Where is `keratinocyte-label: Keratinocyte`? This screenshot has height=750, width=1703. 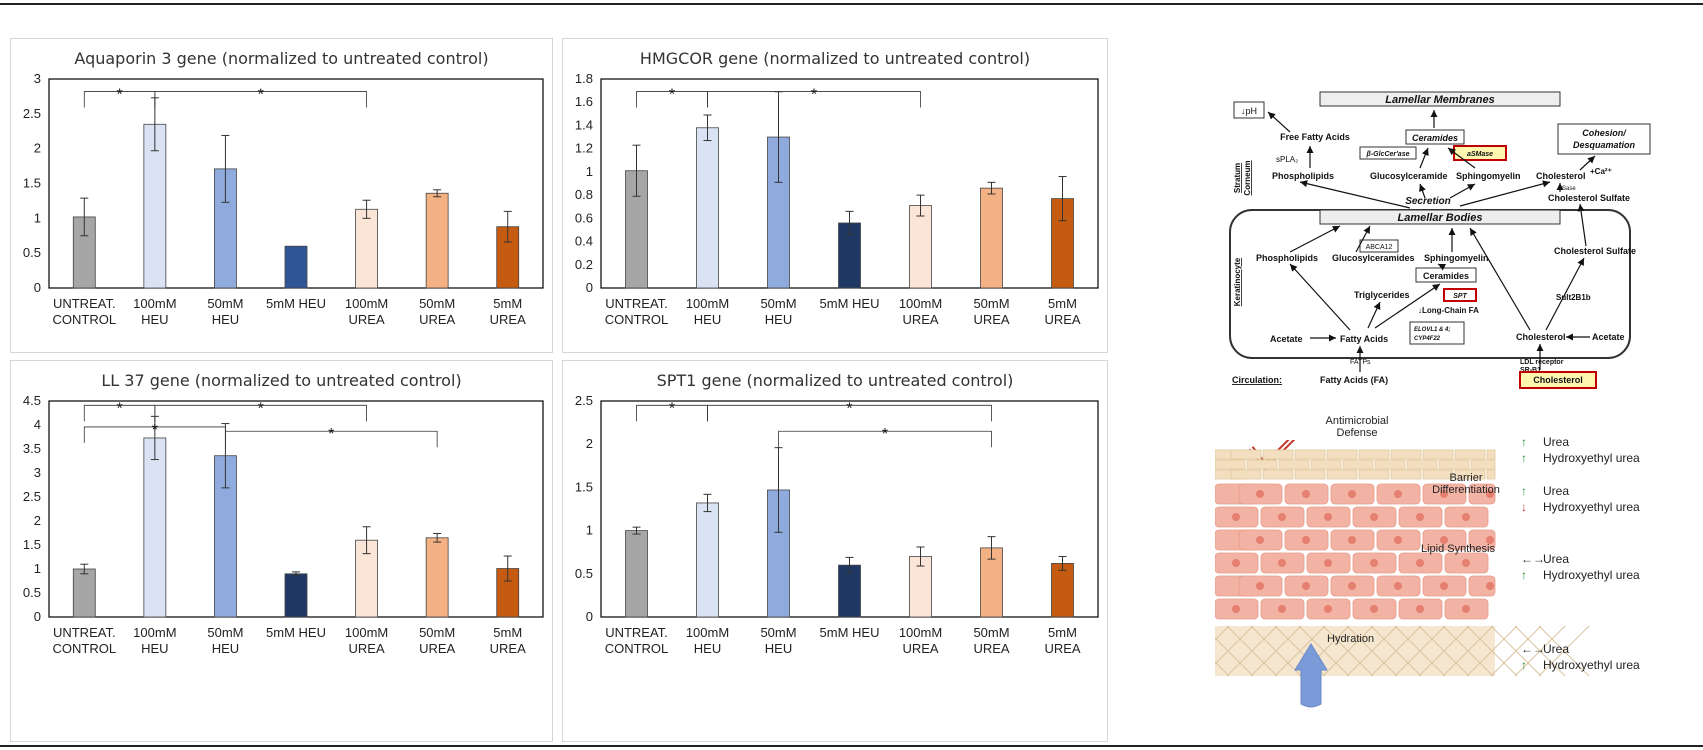 keratinocyte-label: Keratinocyte is located at coordinates (1237, 281).